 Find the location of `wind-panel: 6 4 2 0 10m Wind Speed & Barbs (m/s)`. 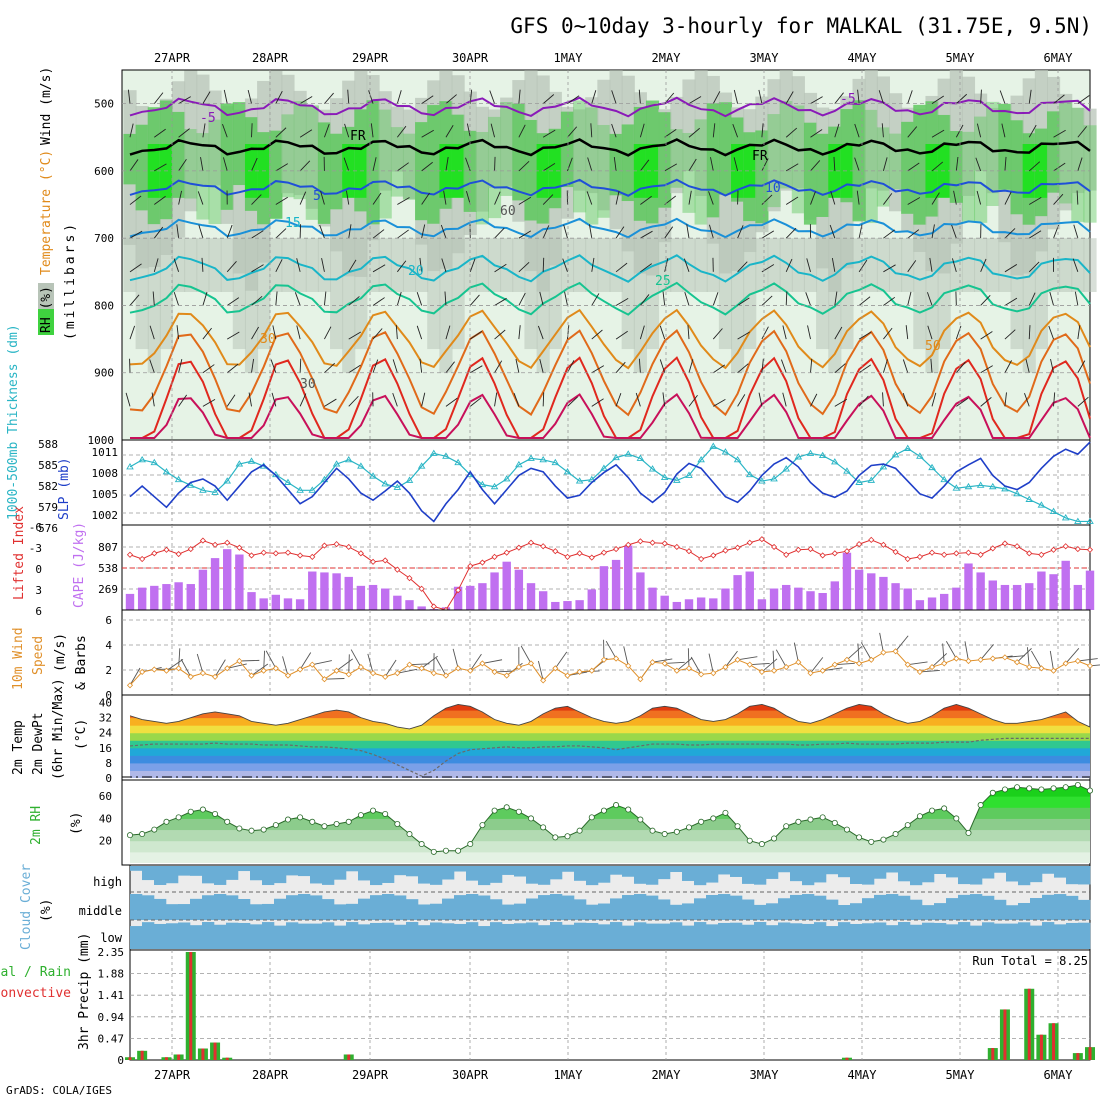

wind-panel: 6 4 2 0 10m Wind Speed & Barbs (m/s) is located at coordinates (555, 655).